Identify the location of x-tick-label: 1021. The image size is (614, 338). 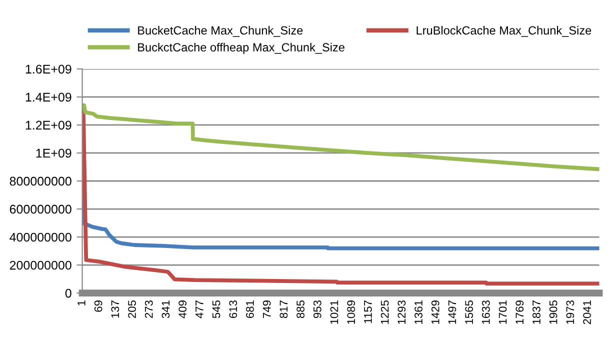
(334, 312).